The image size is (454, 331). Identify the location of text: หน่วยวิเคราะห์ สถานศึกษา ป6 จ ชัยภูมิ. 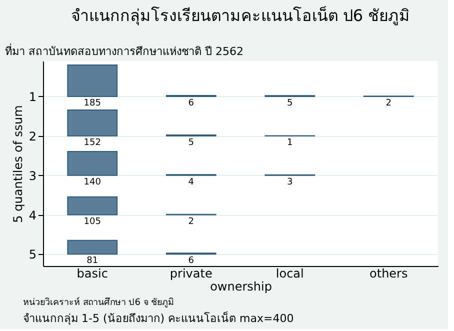
(98, 302).